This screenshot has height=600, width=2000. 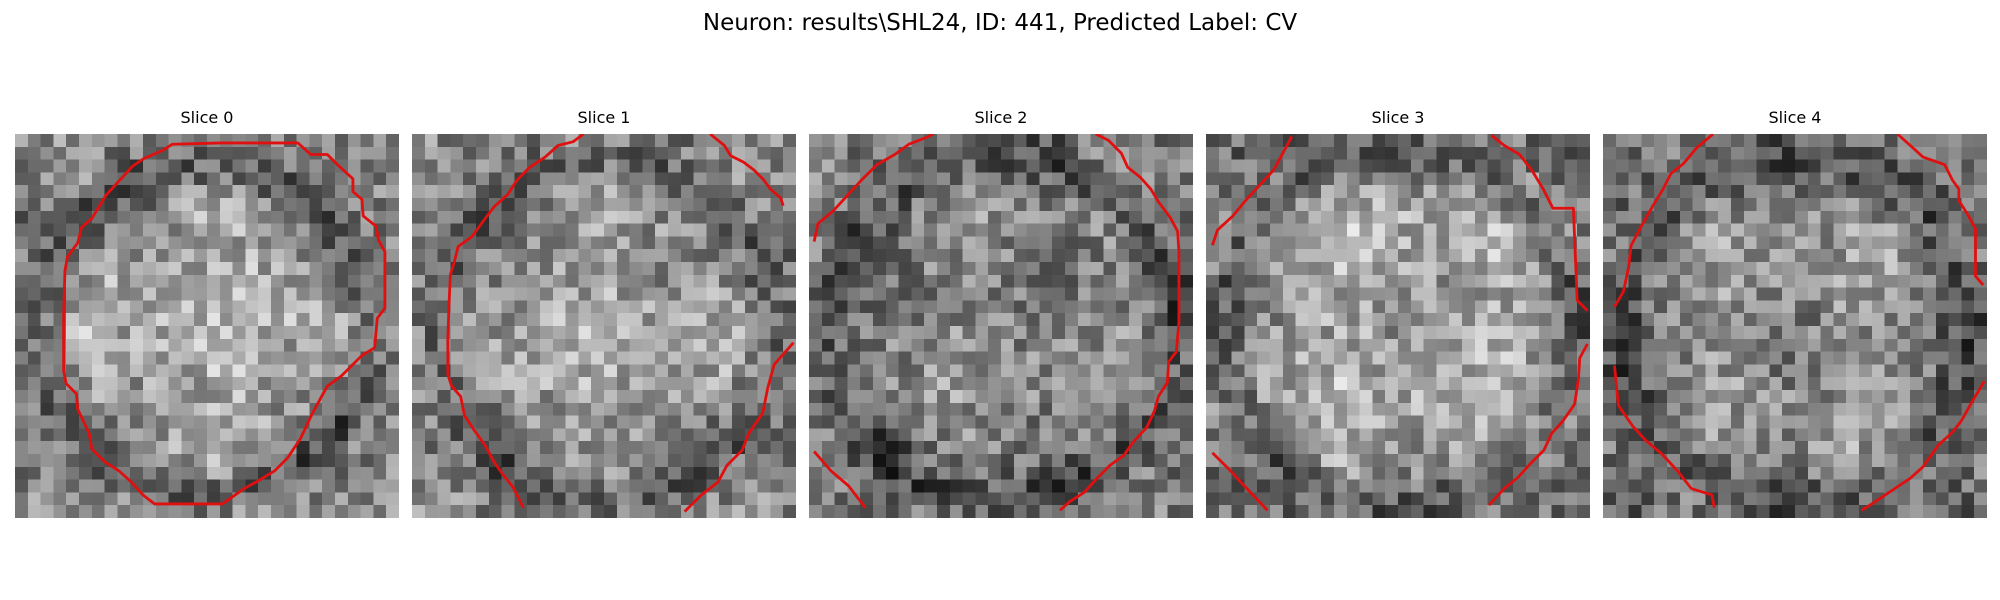 What do you see at coordinates (604, 118) in the screenshot?
I see `slice-title: Slice 1` at bounding box center [604, 118].